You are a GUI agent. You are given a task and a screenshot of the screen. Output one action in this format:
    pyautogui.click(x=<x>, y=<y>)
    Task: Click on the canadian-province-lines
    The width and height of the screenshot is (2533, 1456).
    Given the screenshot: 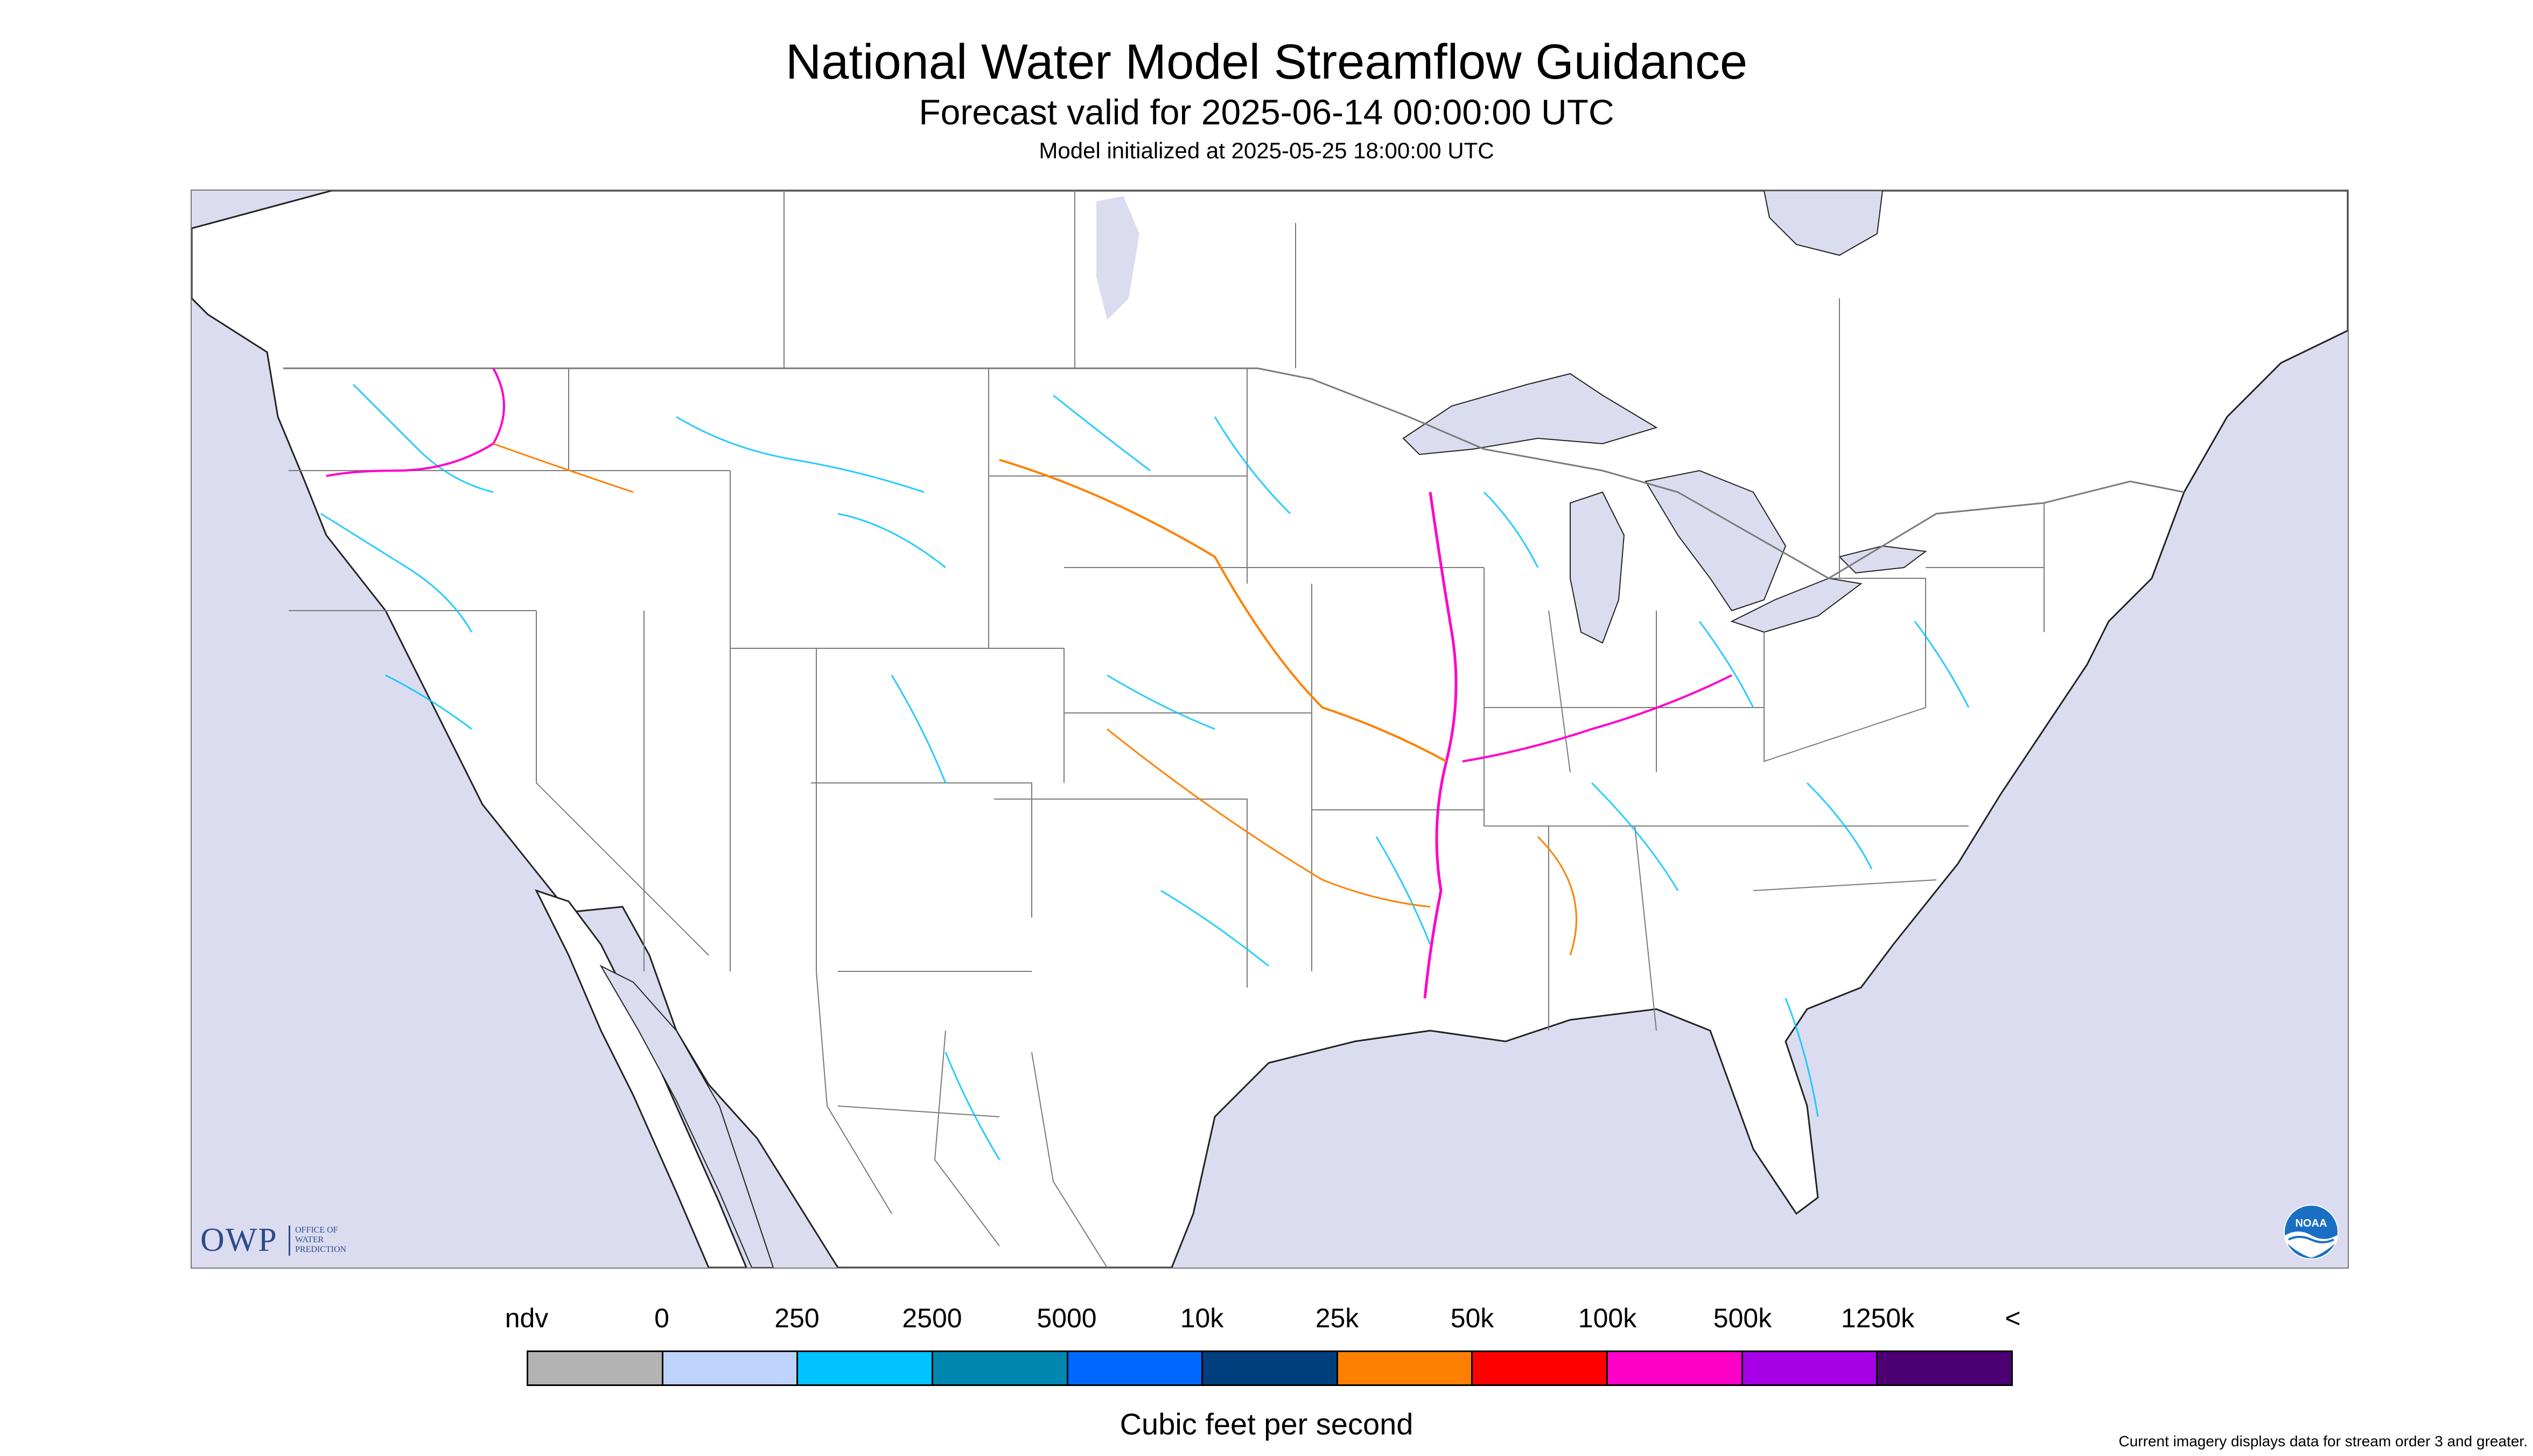 What is the action you would take?
    pyautogui.click(x=1311, y=384)
    